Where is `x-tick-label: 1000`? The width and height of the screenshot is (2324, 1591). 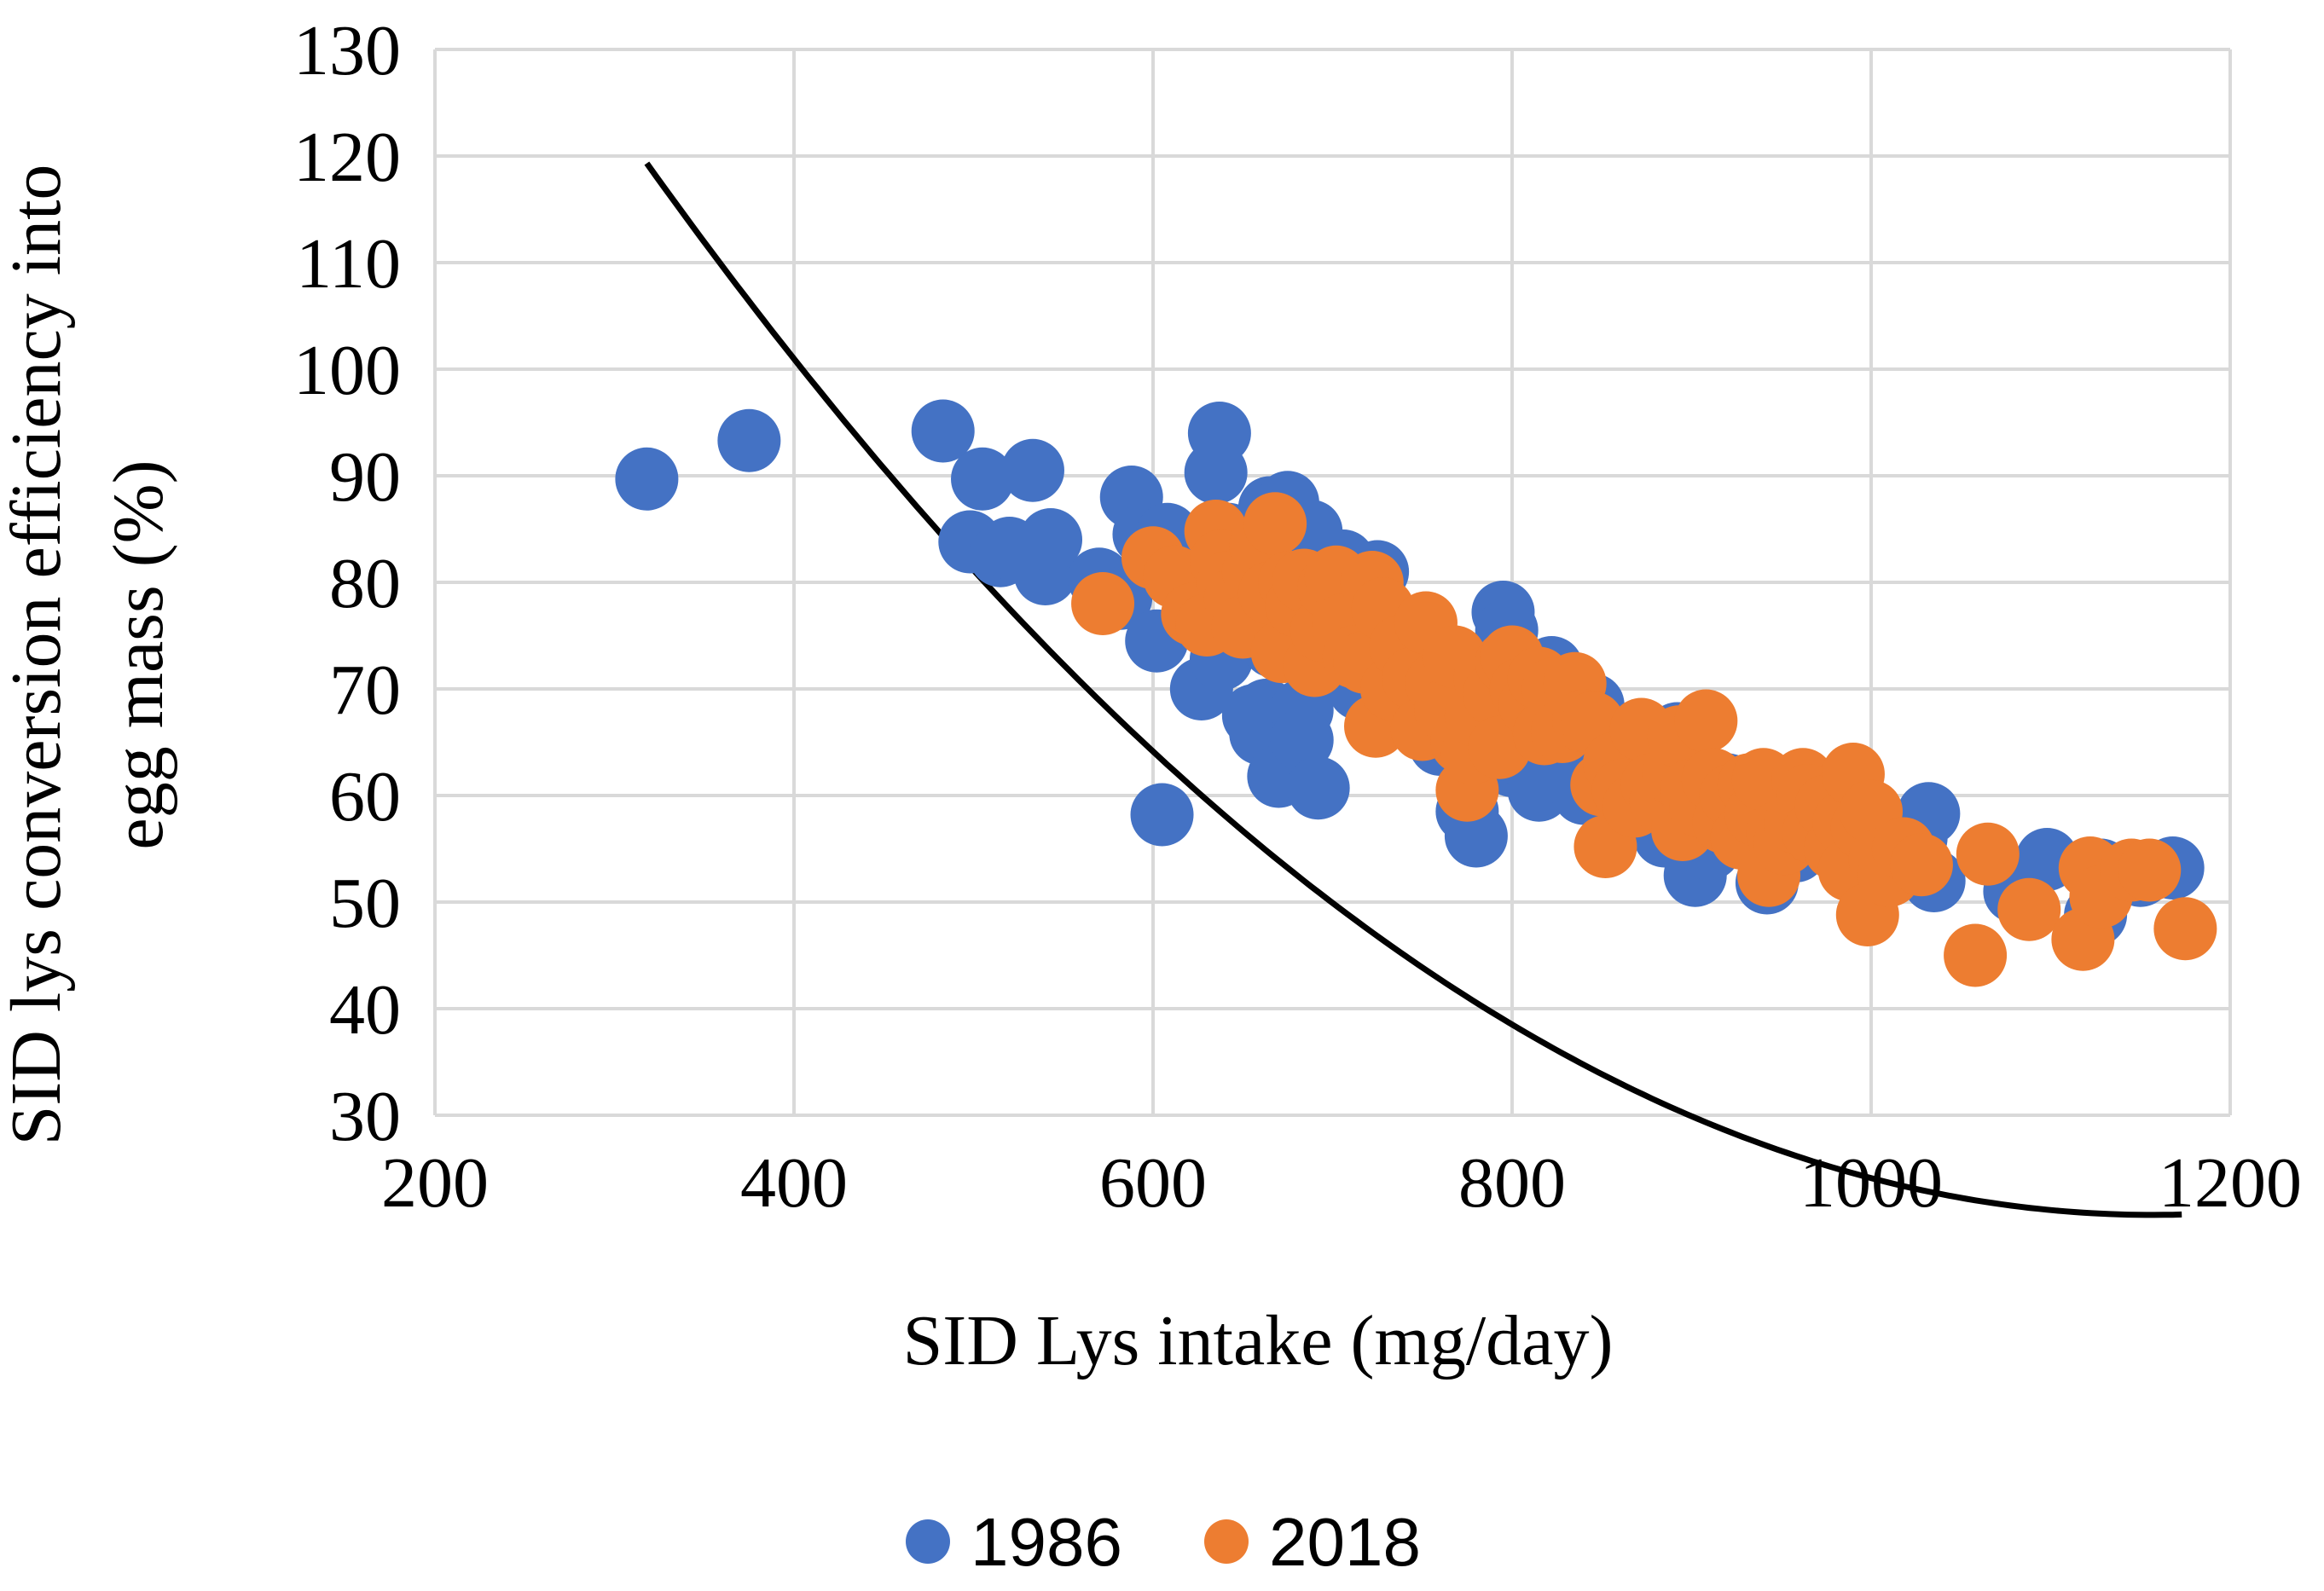
x-tick-label: 1000 is located at coordinates (1871, 1183).